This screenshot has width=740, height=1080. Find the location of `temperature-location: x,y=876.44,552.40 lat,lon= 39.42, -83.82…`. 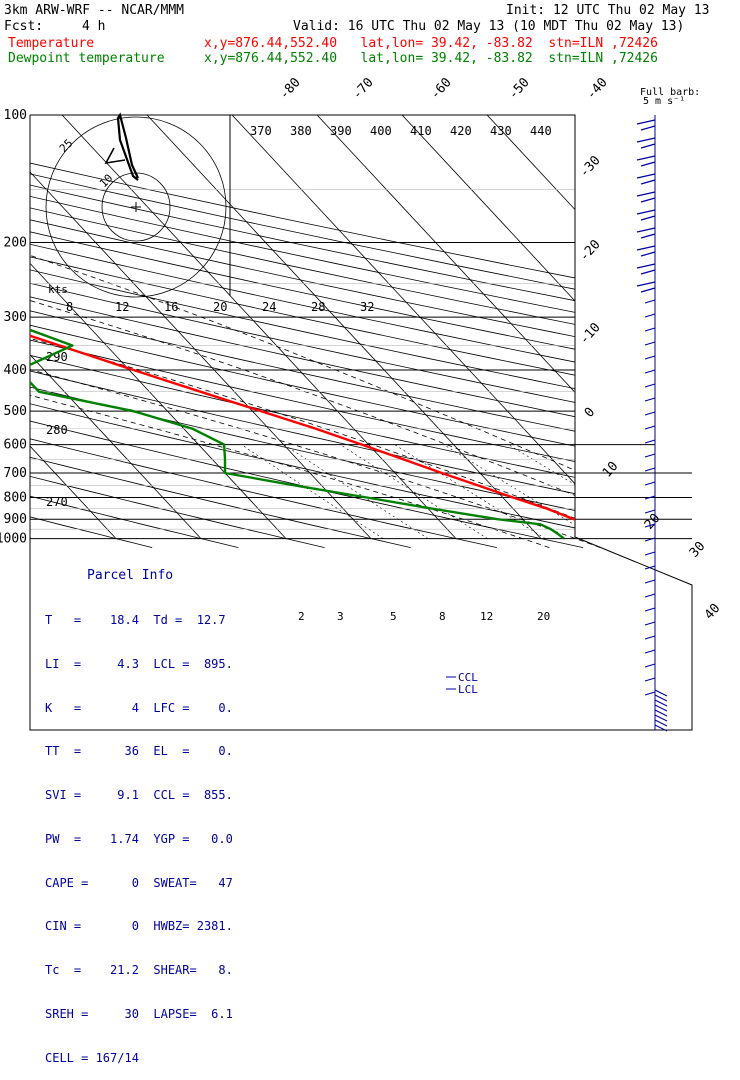

temperature-location: x,y=876.44,552.40 lat,lon= 39.42, -83.82… is located at coordinates (431, 43).